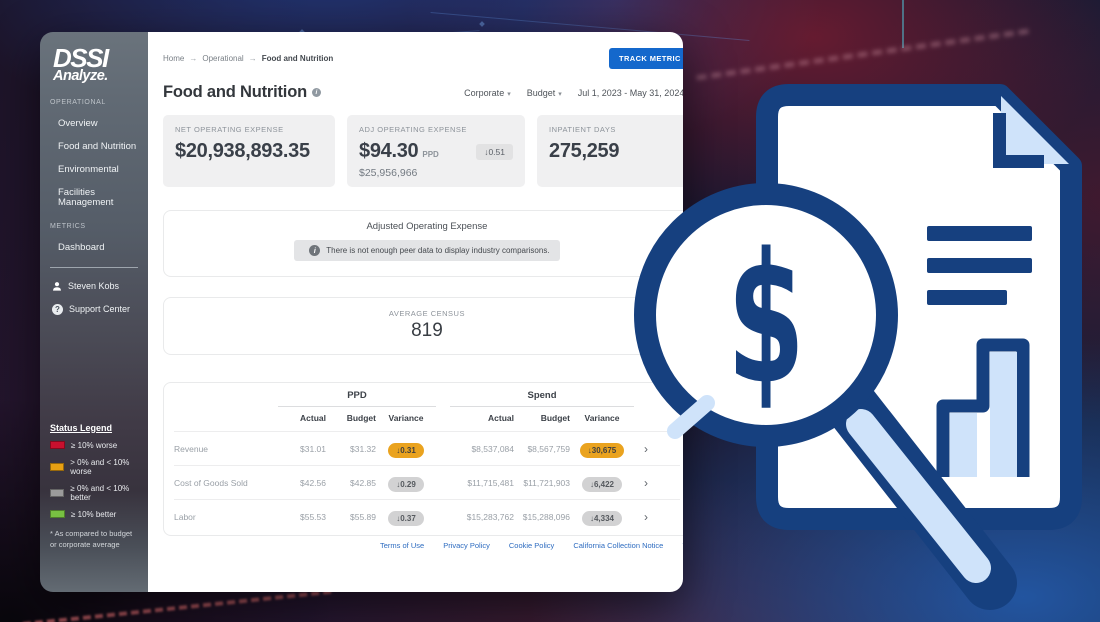 Image resolution: width=1100 pixels, height=622 pixels. What do you see at coordinates (99, 514) in the screenshot?
I see `legend-row: ≥ 10% better` at bounding box center [99, 514].